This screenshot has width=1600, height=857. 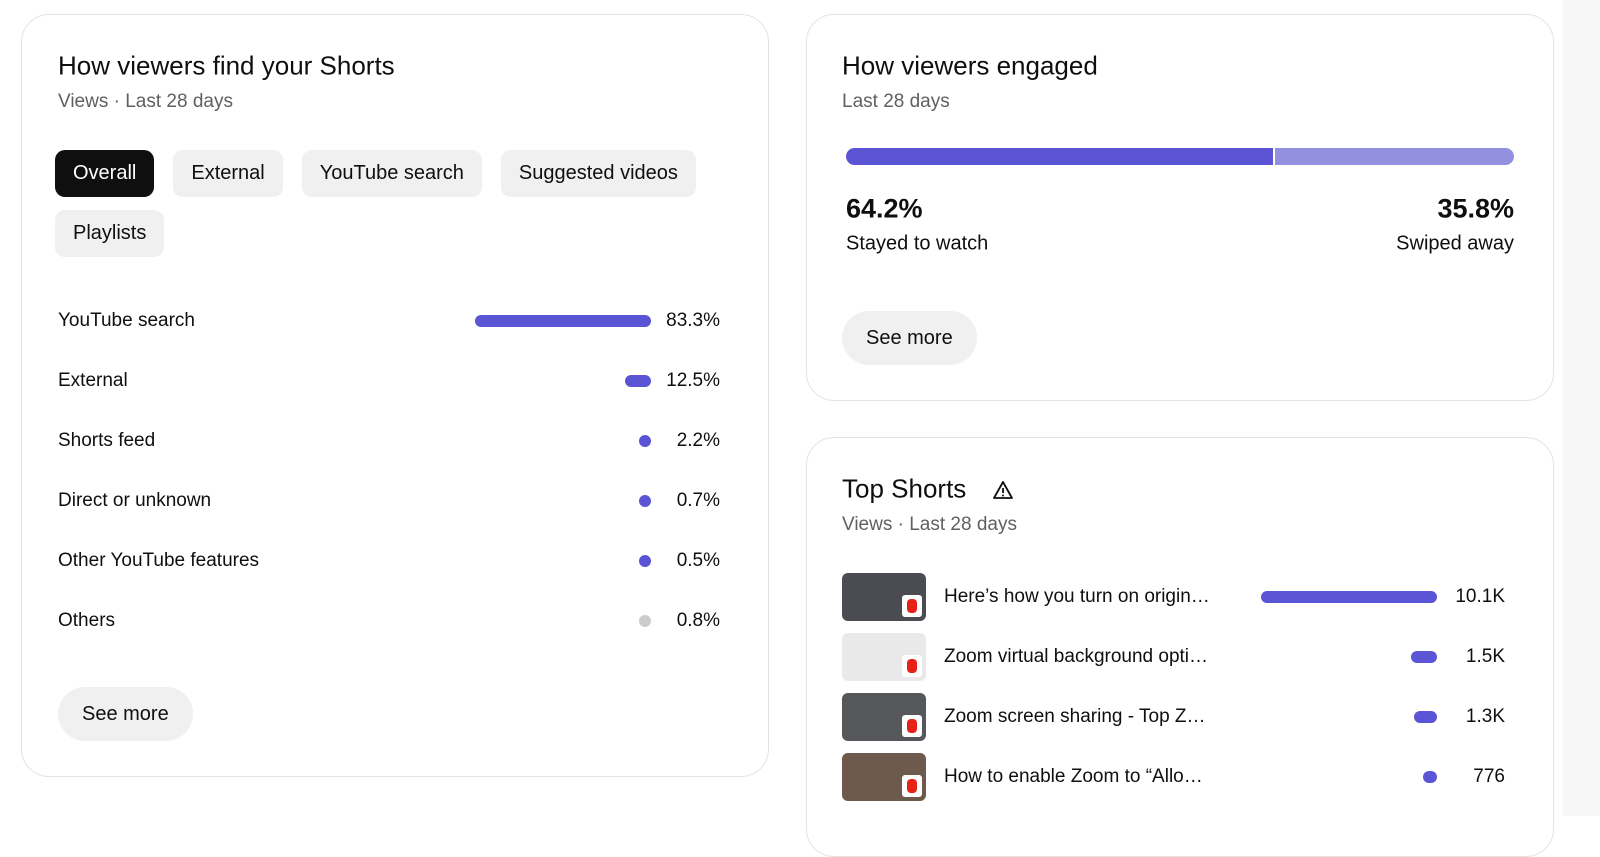 I want to click on segment-label: Swiped away, so click(x=1455, y=243).